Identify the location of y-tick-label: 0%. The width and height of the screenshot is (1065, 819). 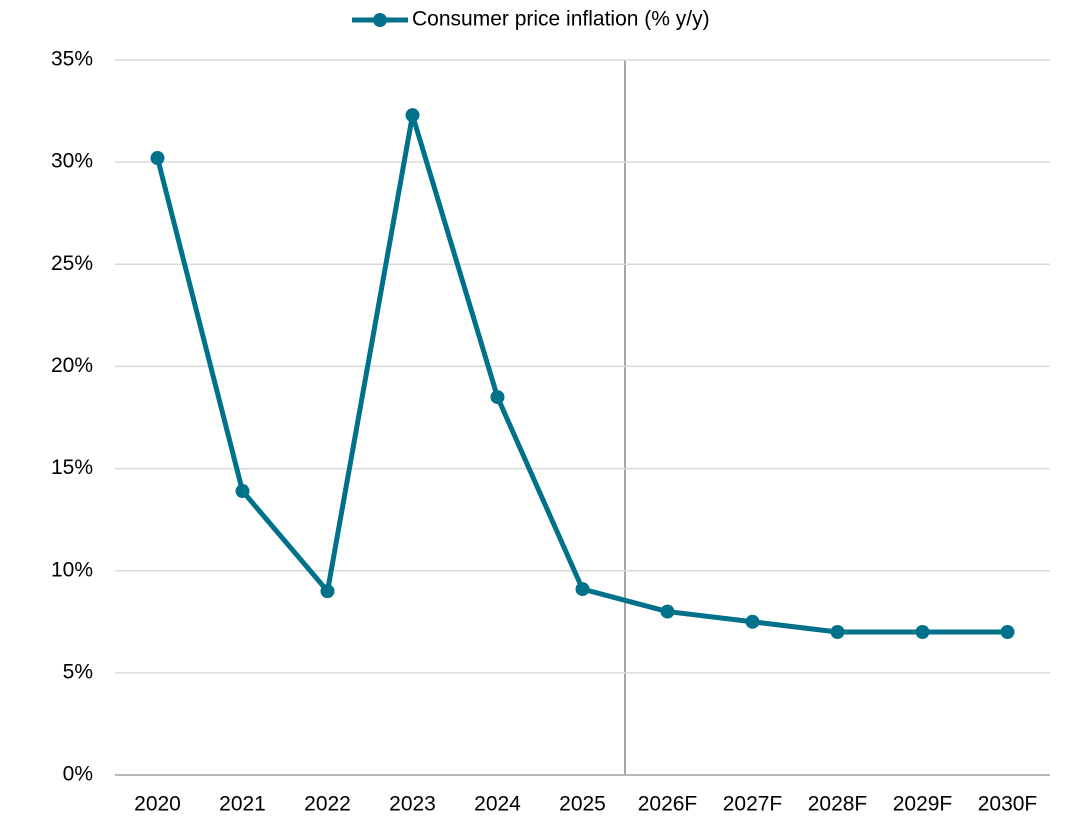
(78, 774).